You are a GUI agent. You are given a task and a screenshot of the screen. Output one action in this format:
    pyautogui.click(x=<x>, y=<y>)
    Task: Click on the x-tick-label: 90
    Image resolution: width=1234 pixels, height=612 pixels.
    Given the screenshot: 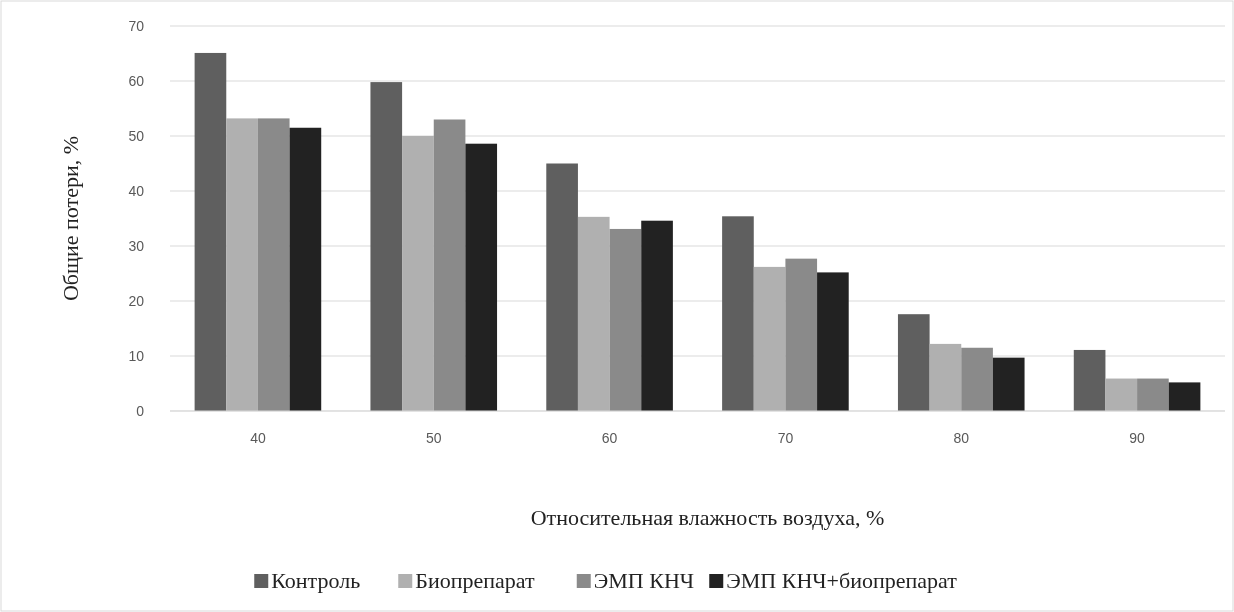 What is the action you would take?
    pyautogui.click(x=1137, y=438)
    